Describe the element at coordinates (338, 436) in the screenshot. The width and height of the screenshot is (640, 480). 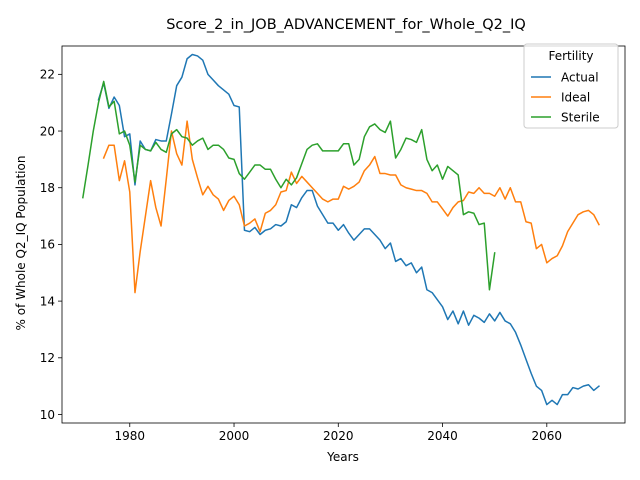
I see `x-tick-label-2020: 2020` at that location.